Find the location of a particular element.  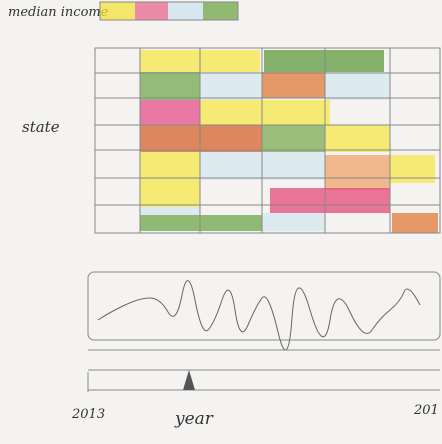

timeline-start: 2013 is located at coordinates (88, 414).